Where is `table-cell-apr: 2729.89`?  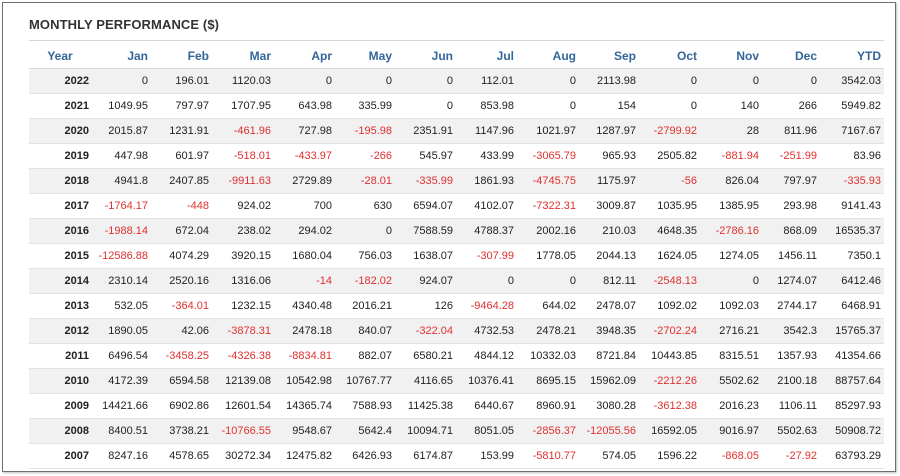 table-cell-apr: 2729.89 is located at coordinates (304, 181).